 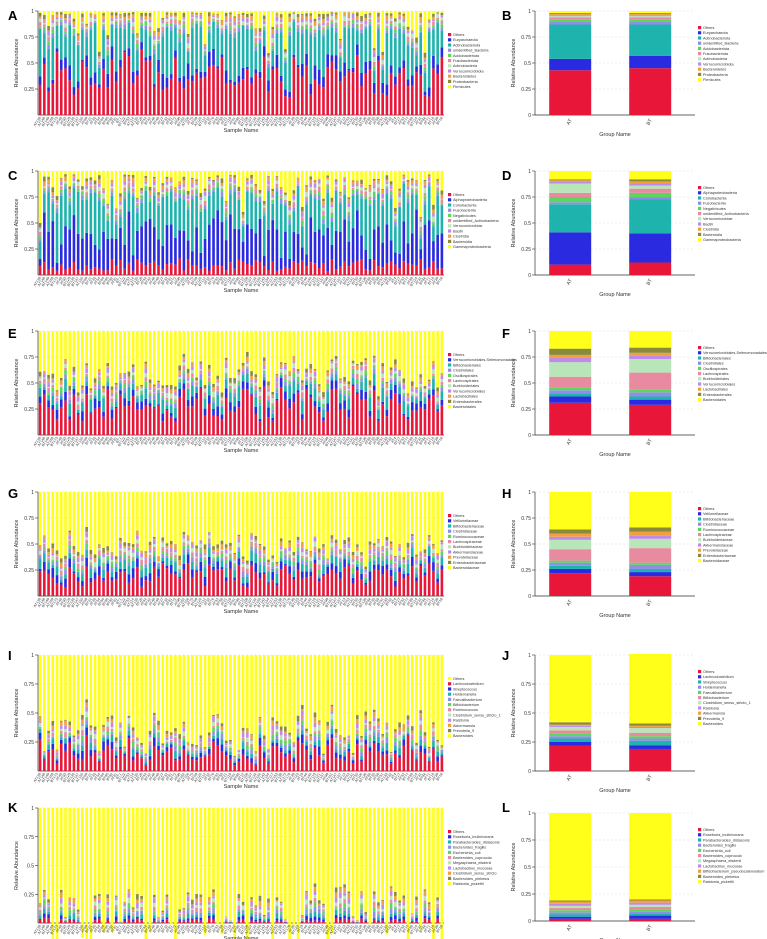 What do you see at coordinates (717, 395) in the screenshot?
I see `legend-label: Enterobacterales` at bounding box center [717, 395].